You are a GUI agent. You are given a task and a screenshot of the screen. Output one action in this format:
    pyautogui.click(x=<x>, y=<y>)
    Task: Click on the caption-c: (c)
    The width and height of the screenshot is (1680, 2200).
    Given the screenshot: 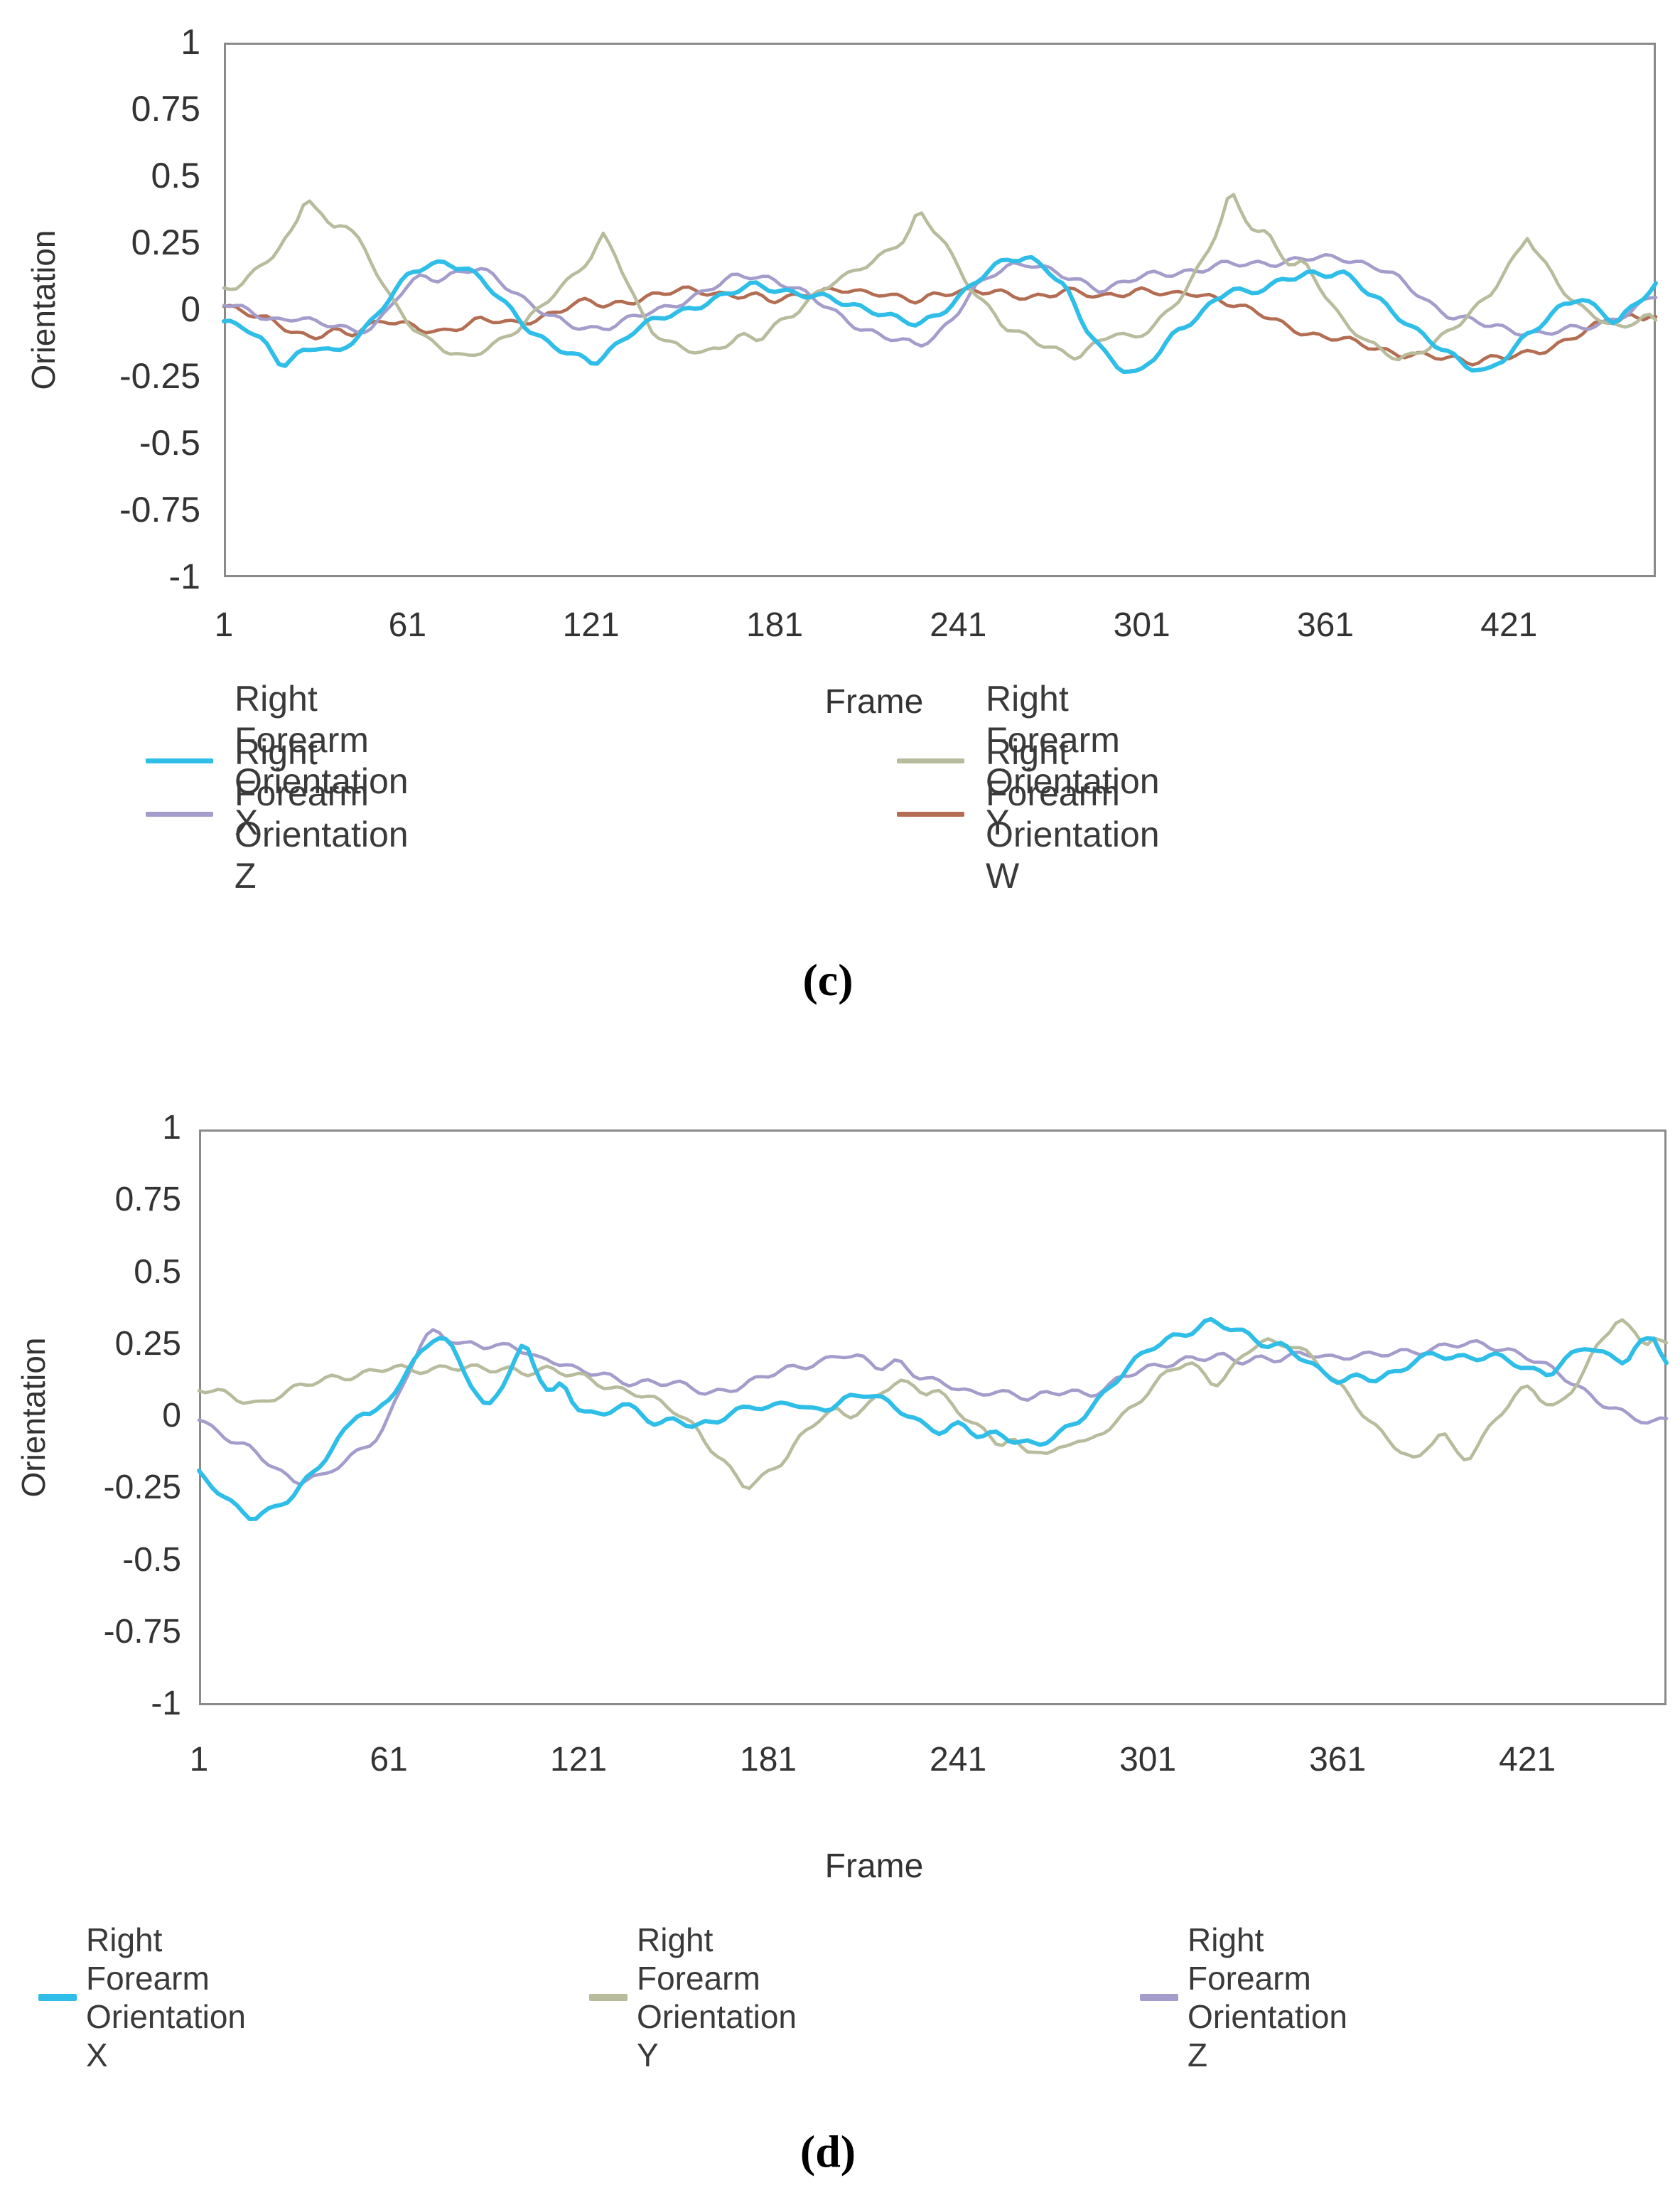 What is the action you would take?
    pyautogui.click(x=828, y=980)
    